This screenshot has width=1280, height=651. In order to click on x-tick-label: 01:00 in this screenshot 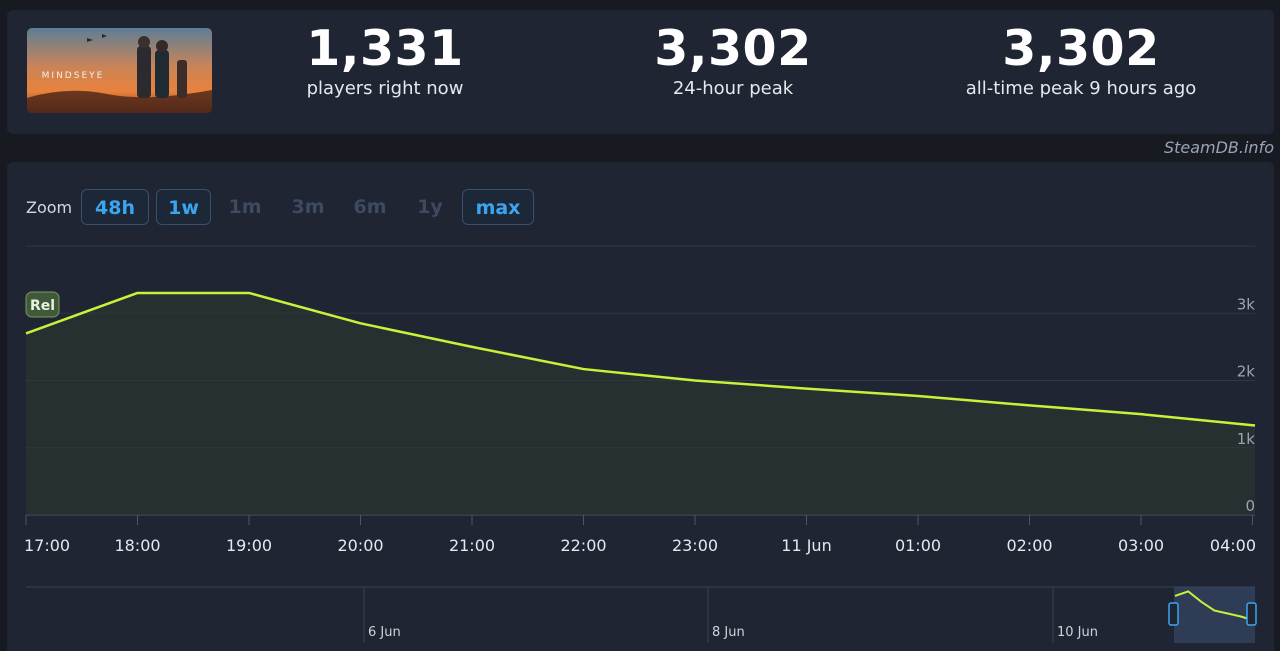, I will do `click(918, 545)`.